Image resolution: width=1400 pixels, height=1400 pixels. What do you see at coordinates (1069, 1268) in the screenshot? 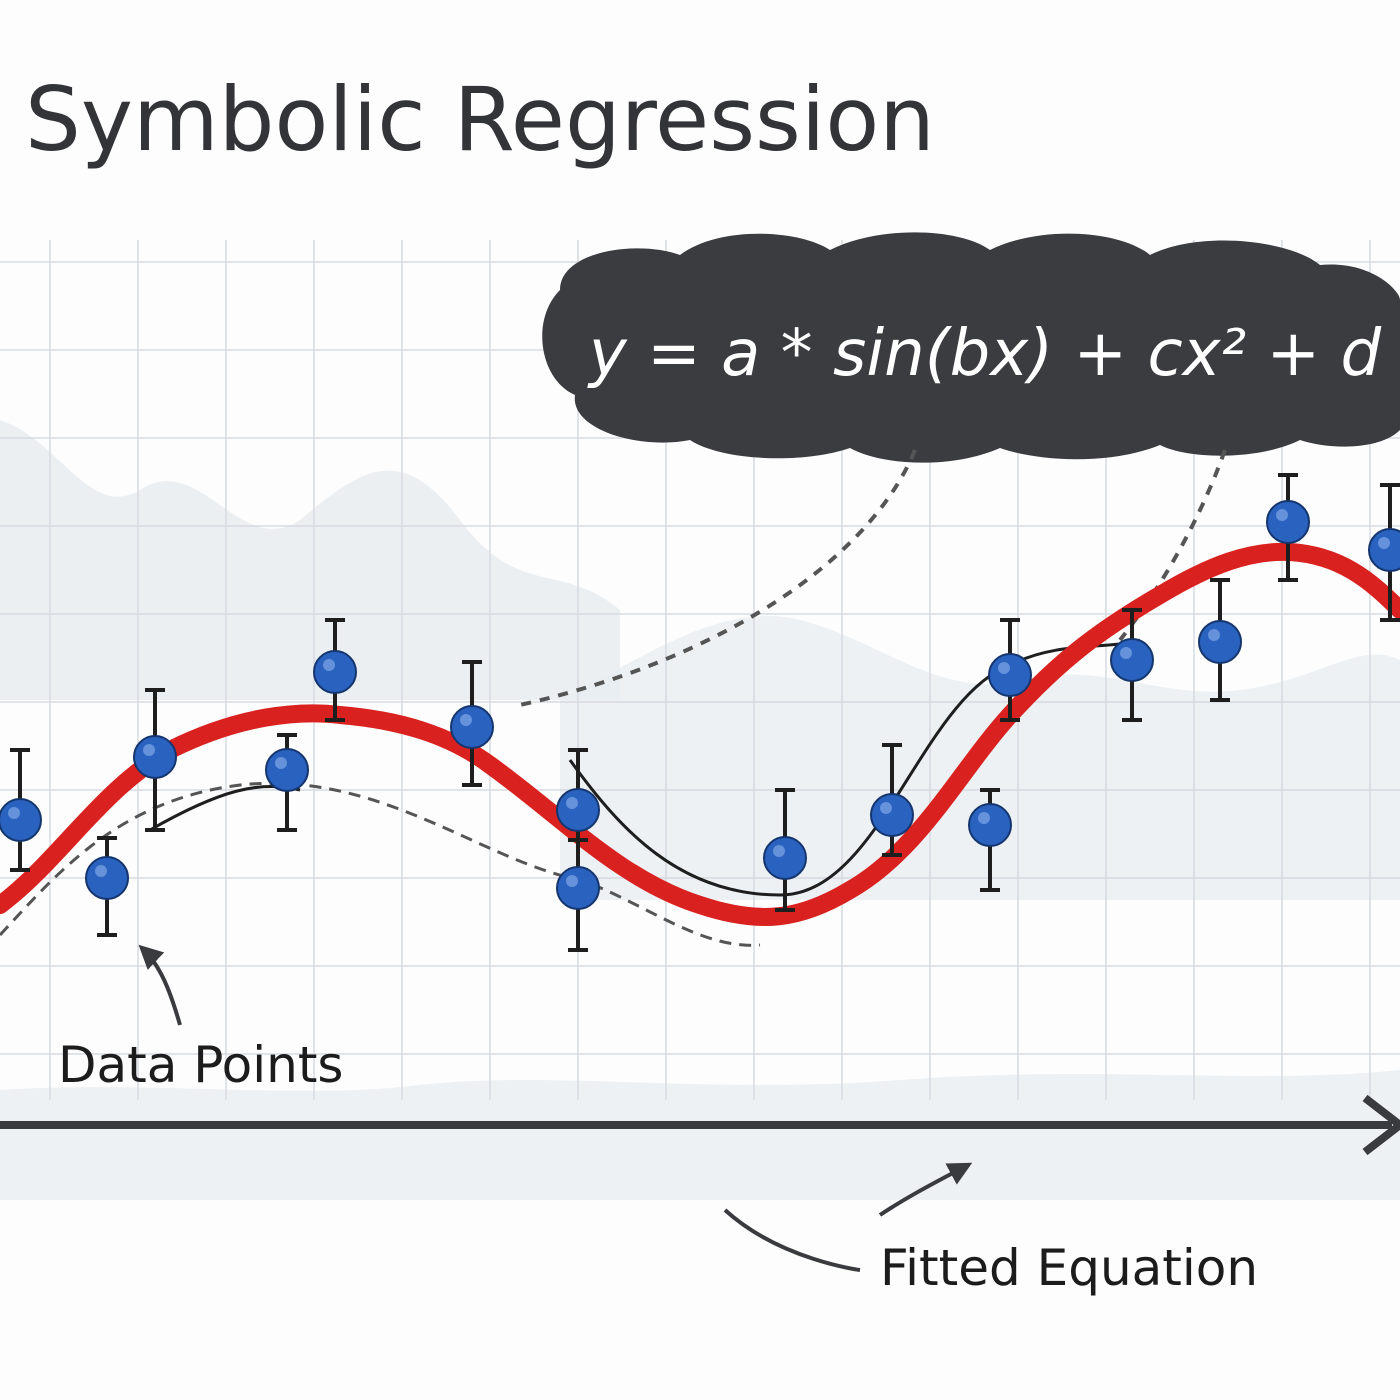
I see `fitted-equation-label: Fitted Equation` at bounding box center [1069, 1268].